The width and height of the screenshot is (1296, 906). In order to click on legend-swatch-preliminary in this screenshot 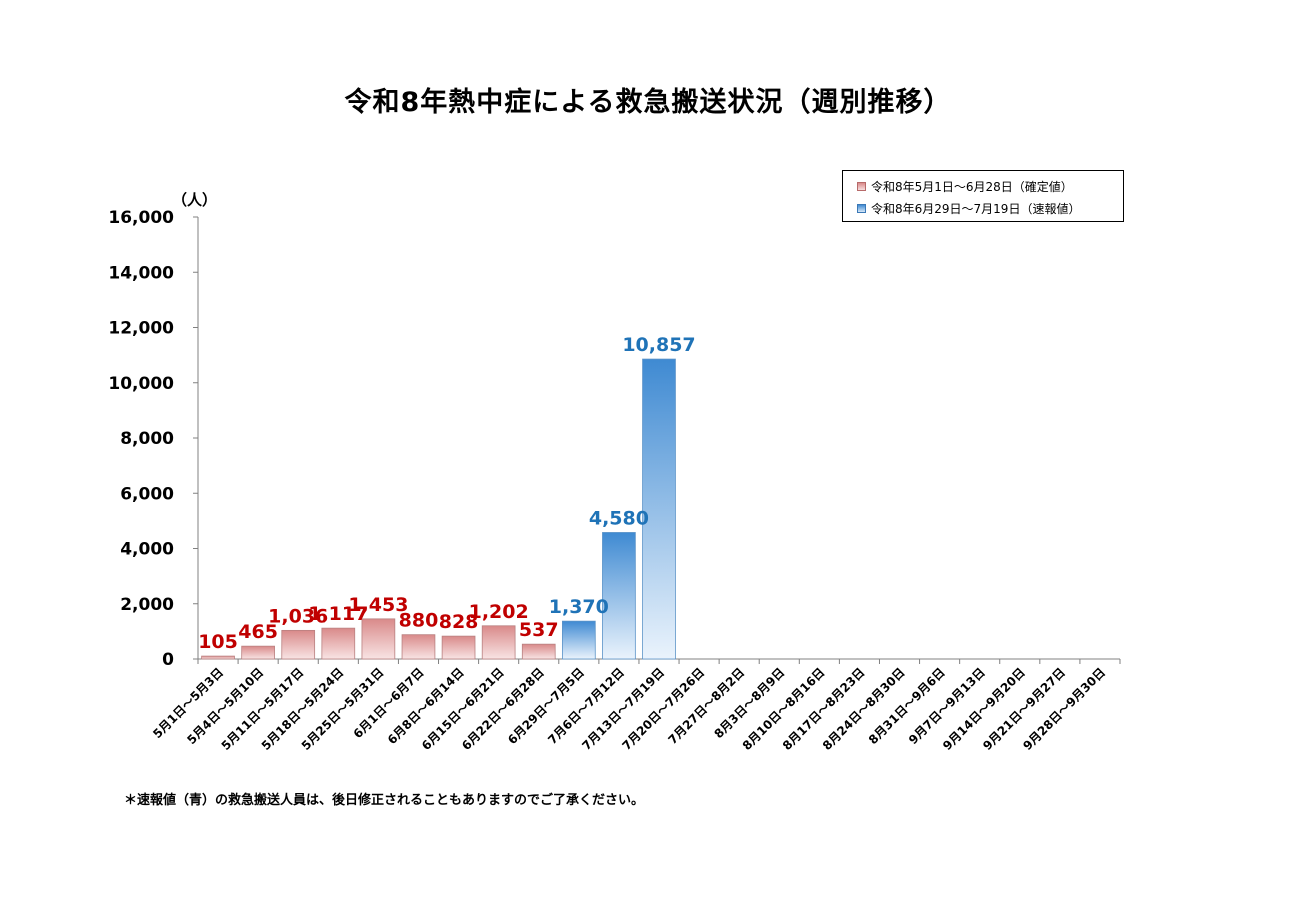, I will do `click(861, 208)`.